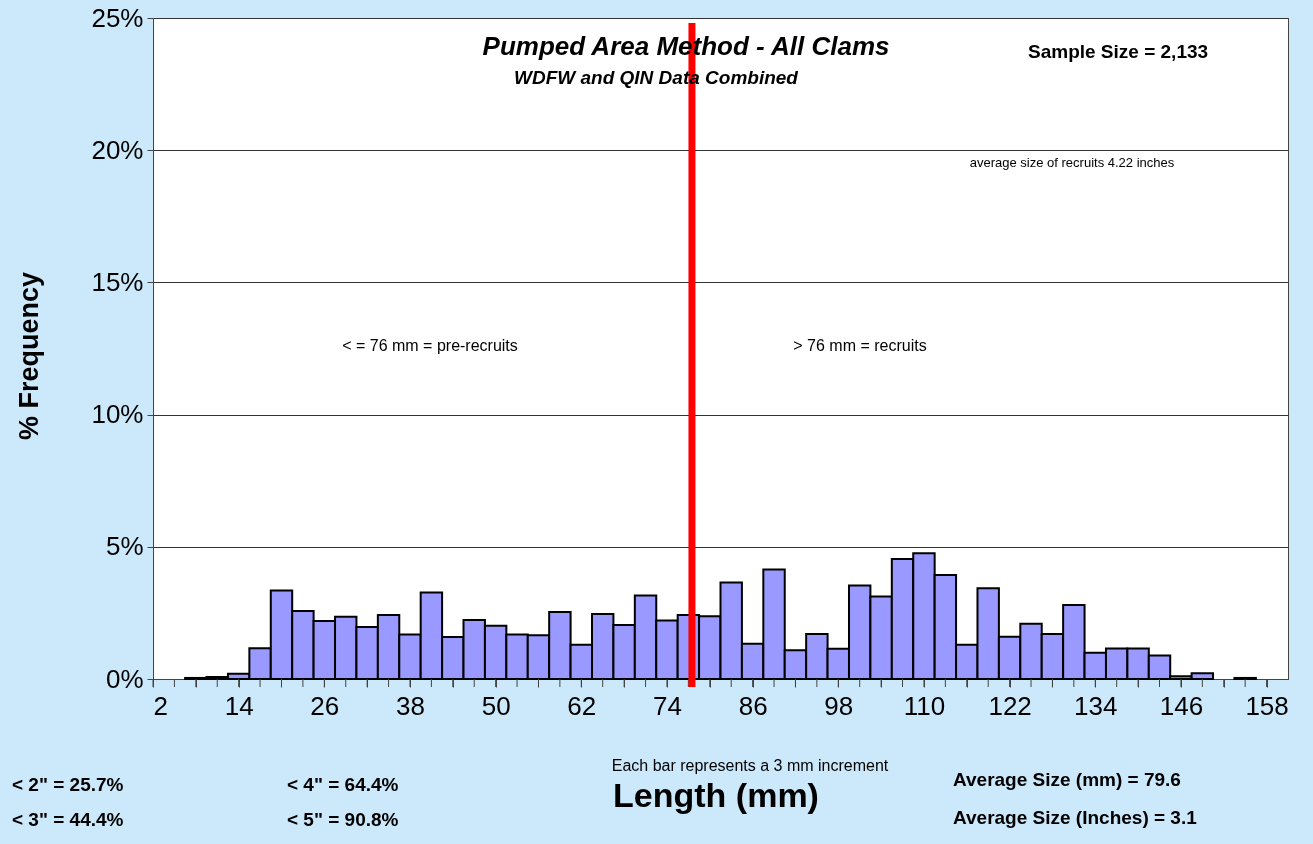  I want to click on y-tick-label: 15%, so click(117, 281).